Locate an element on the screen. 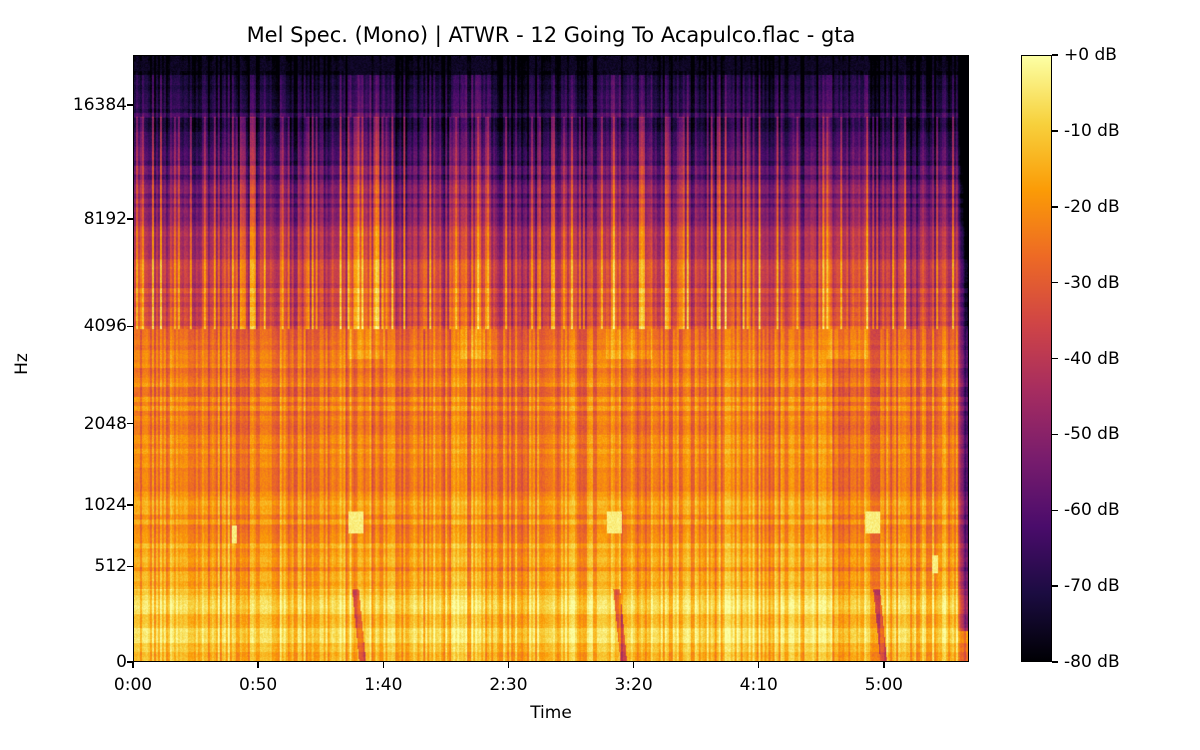 The width and height of the screenshot is (1200, 750). x-tick-label: 0:50 is located at coordinates (258, 685).